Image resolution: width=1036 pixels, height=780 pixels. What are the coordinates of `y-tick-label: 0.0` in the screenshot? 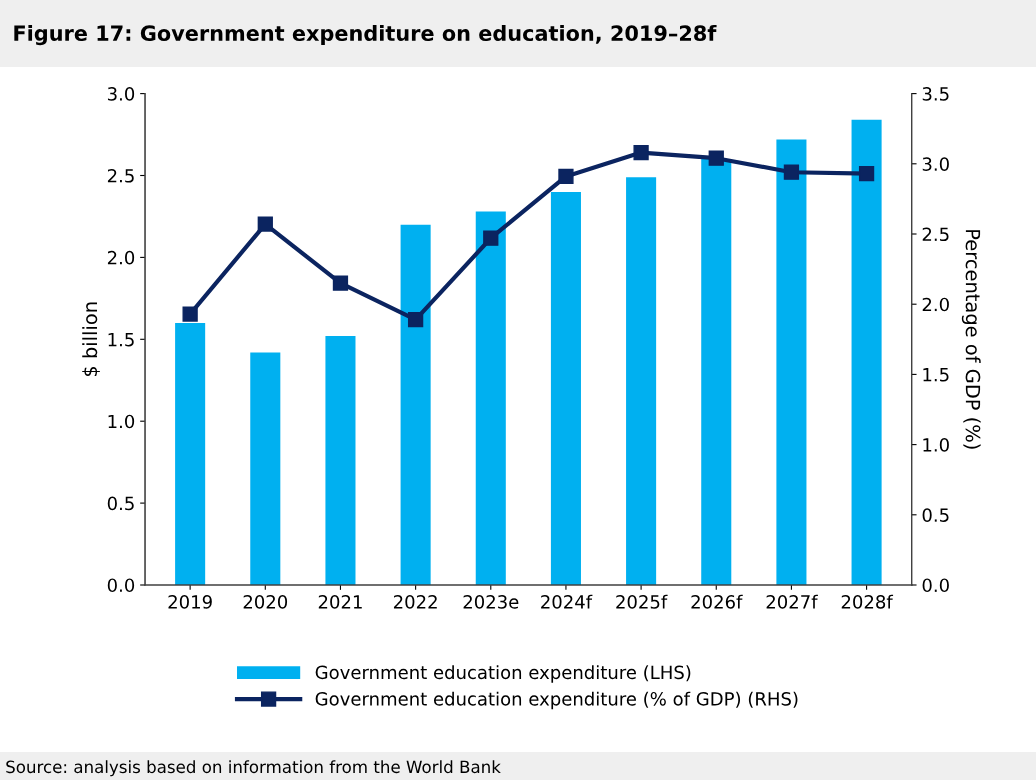 It's located at (121, 585).